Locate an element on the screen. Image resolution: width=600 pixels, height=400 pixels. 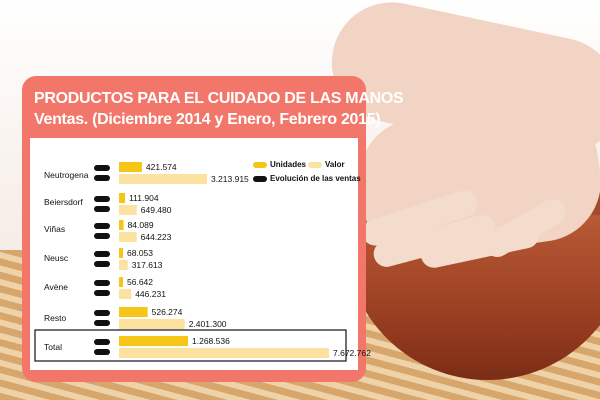
bar-valor-neutrogena is located at coordinates (163, 179).